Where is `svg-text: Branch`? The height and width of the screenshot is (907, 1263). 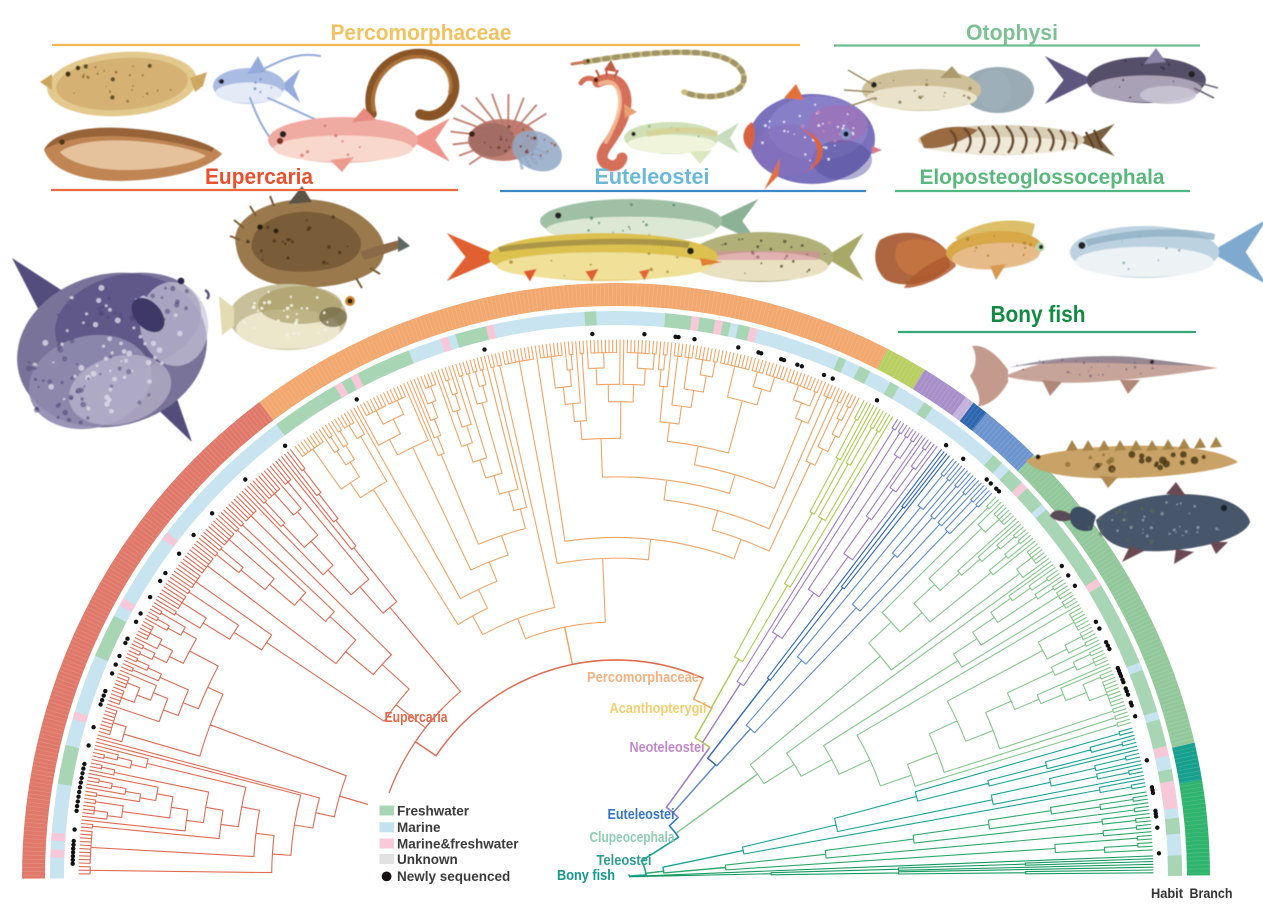 svg-text: Branch is located at coordinates (1211, 893).